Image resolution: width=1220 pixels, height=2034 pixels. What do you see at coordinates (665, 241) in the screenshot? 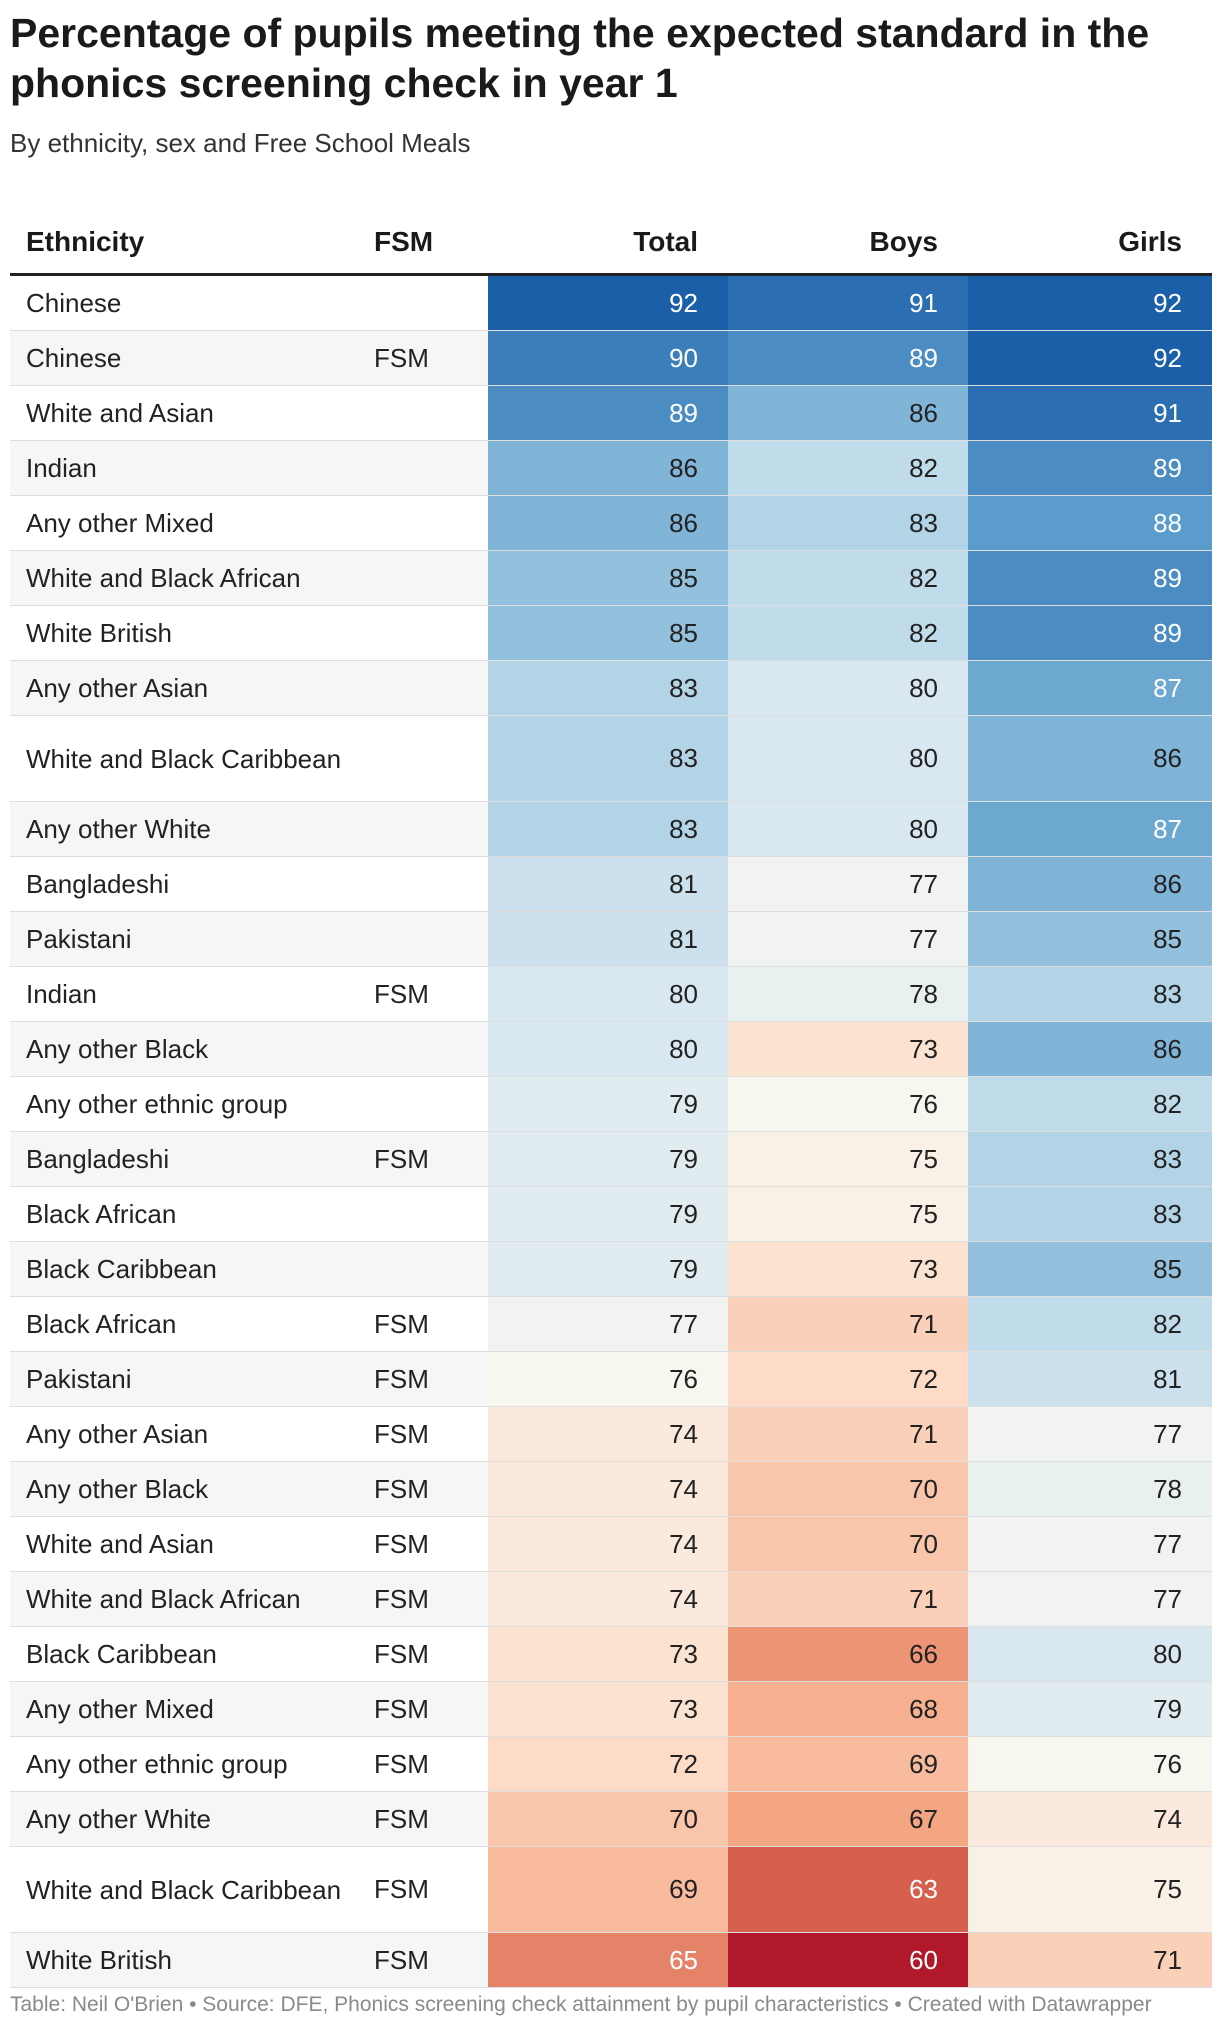
I see `header-total: Total` at bounding box center [665, 241].